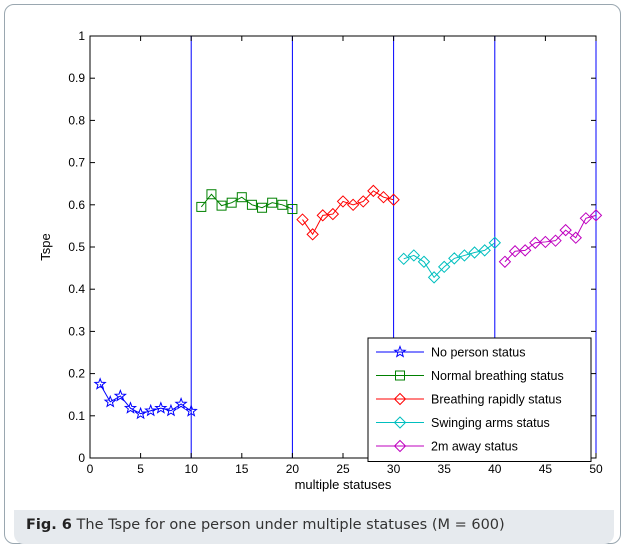  What do you see at coordinates (81, 36) in the screenshot?
I see `y-tick-label: 1` at bounding box center [81, 36].